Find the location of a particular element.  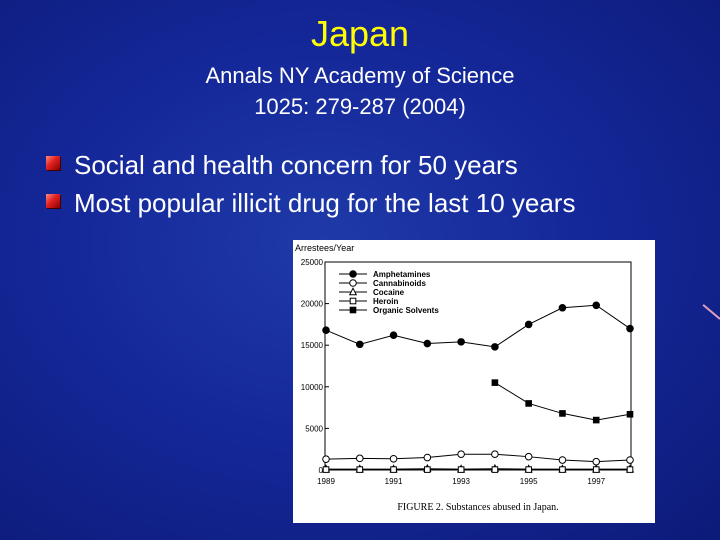

figure-caption: FIGURE 2. Substances abused in Japan. is located at coordinates (477, 507).